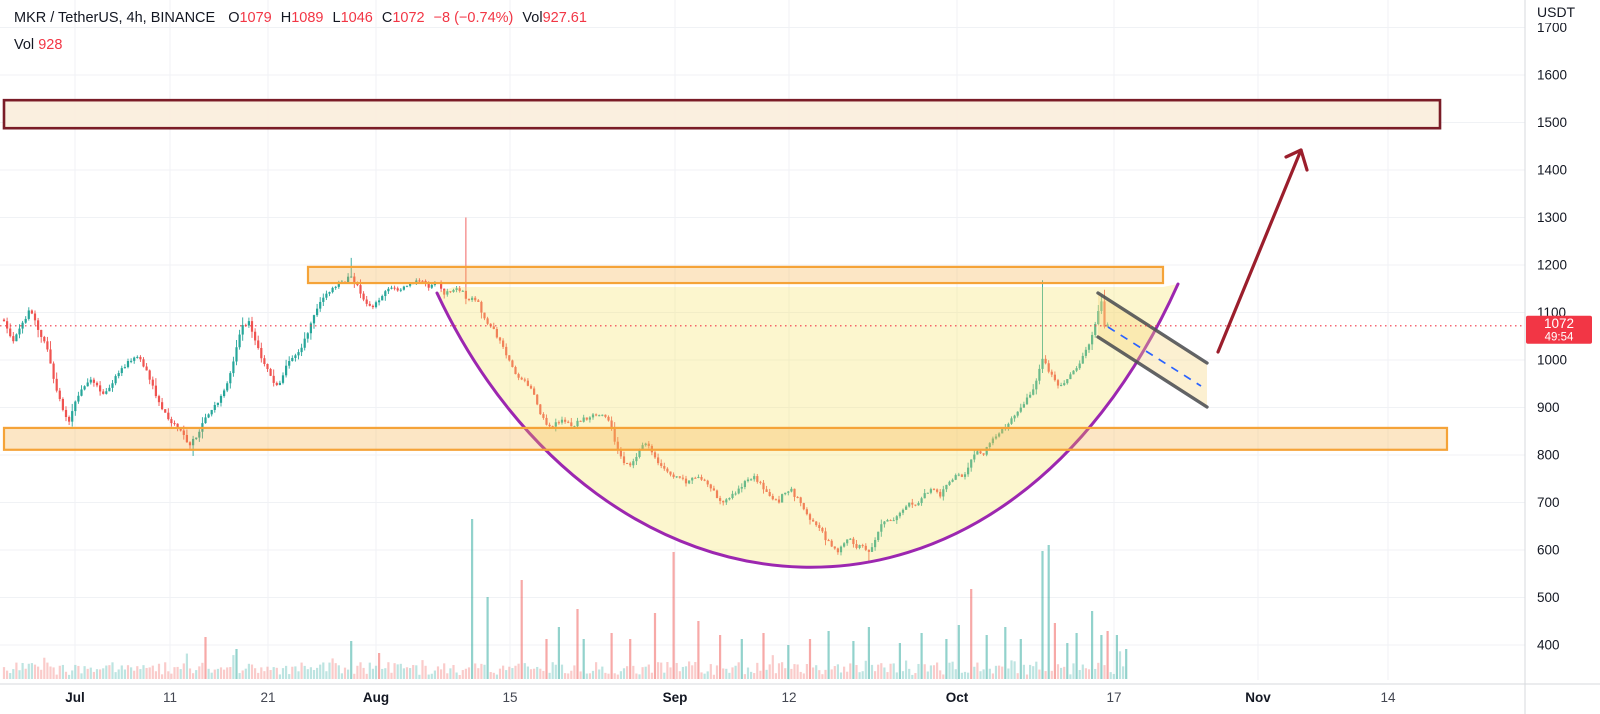 Image resolution: width=1600 pixels, height=714 pixels. What do you see at coordinates (1556, 12) in the screenshot?
I see `price-axis-currency: USDT` at bounding box center [1556, 12].